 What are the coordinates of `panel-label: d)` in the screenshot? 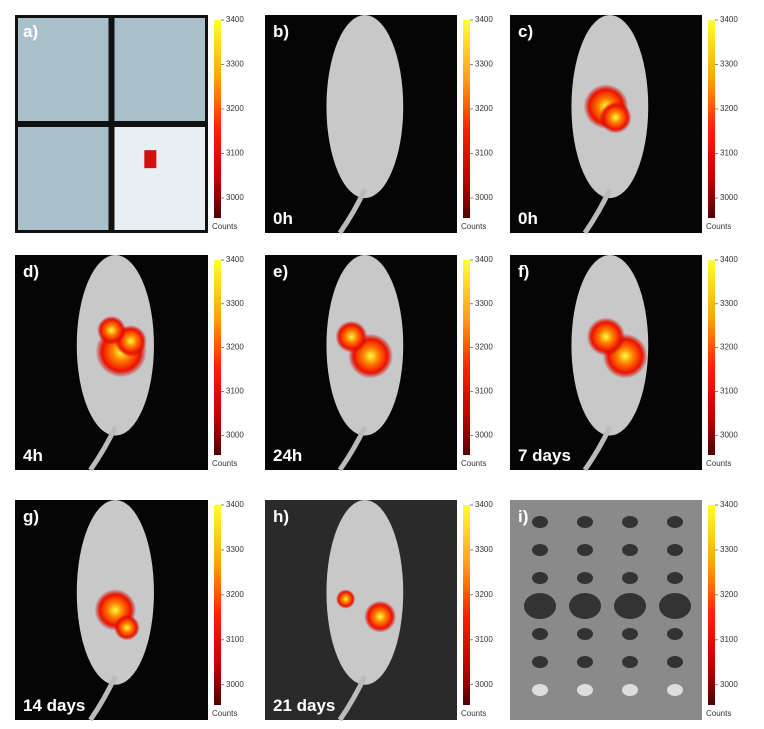 It's located at (31, 271).